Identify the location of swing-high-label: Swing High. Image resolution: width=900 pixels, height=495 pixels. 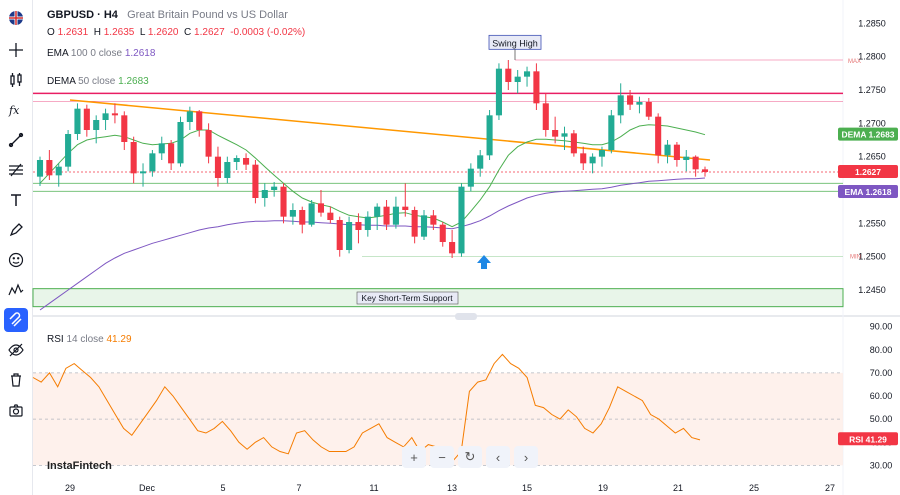
(515, 43).